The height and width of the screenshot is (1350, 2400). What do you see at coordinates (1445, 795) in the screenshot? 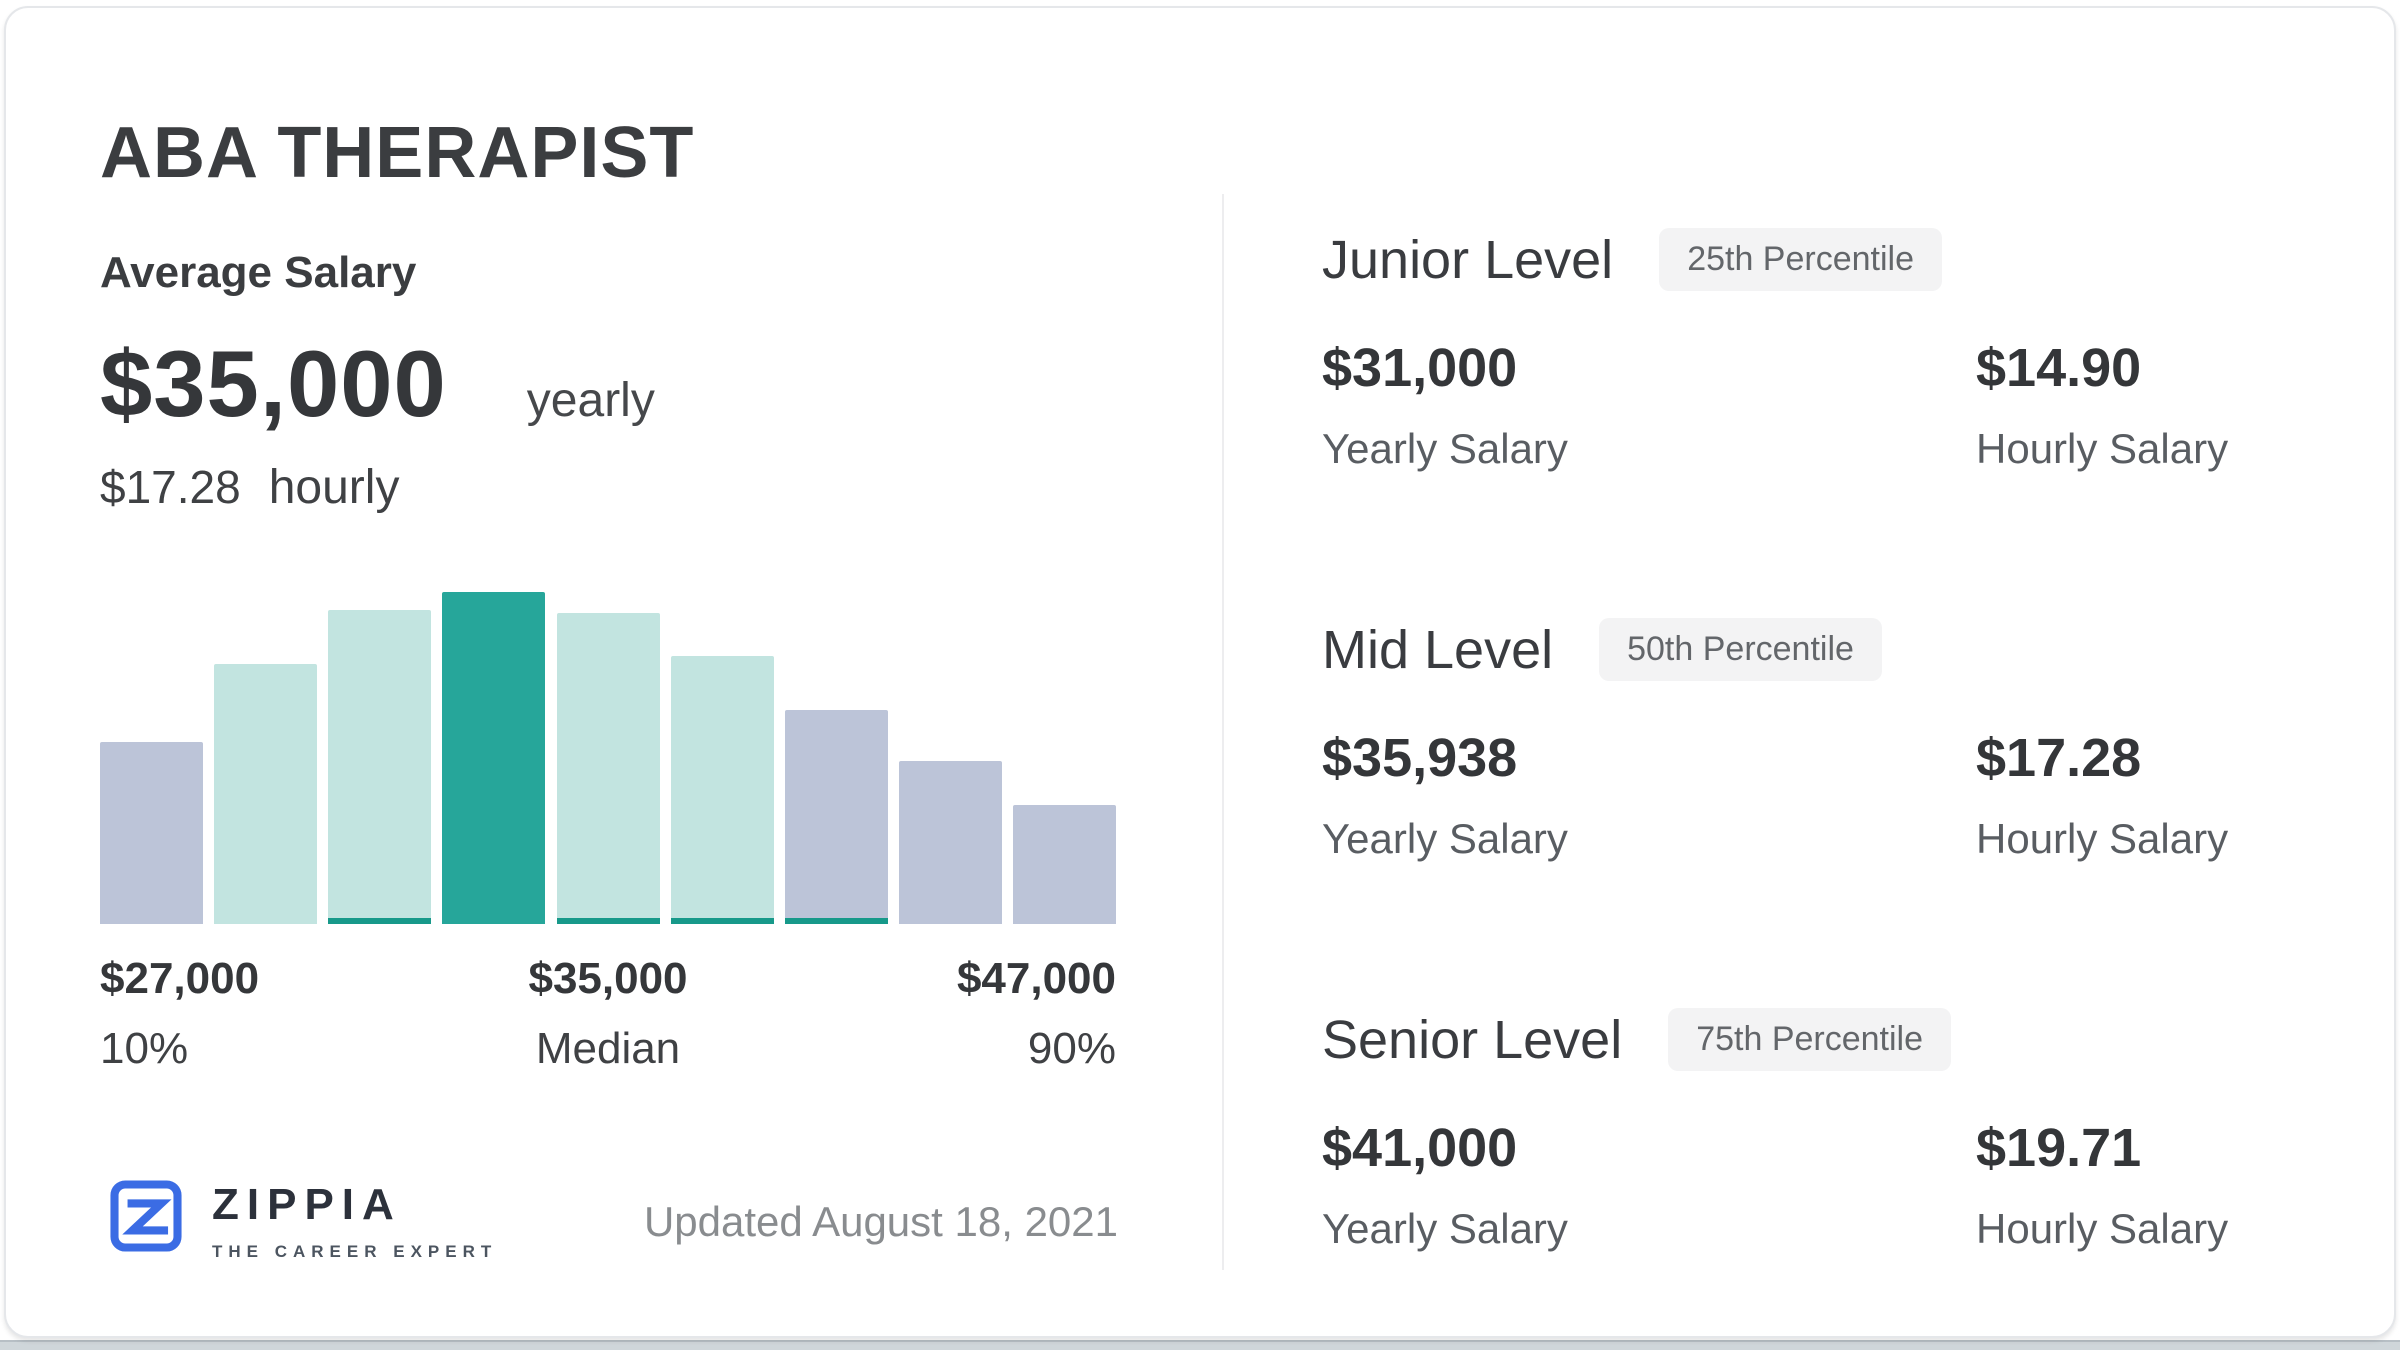
I see `yearly-salary-column: $35,938 Yearly Salary` at bounding box center [1445, 795].